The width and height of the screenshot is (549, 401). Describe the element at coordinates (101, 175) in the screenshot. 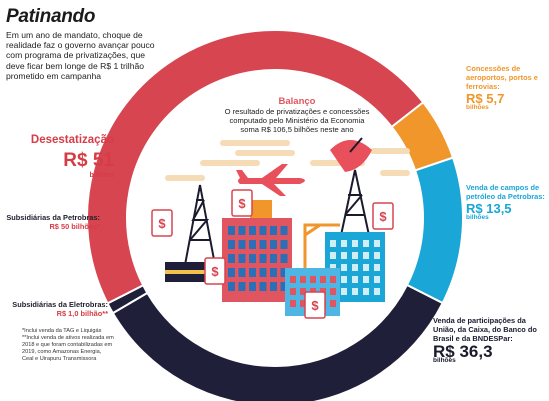

I see `desest-unit: bilhões` at that location.